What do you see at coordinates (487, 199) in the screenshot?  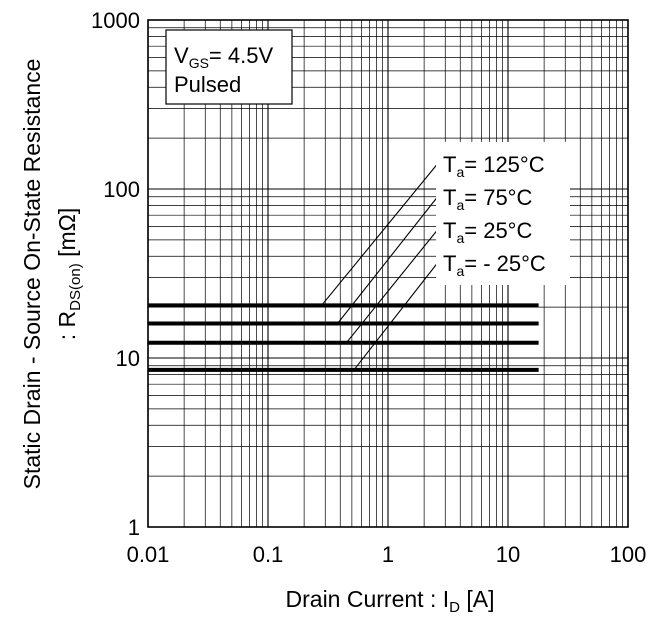 I see `series-label: Ta= 75°C` at bounding box center [487, 199].